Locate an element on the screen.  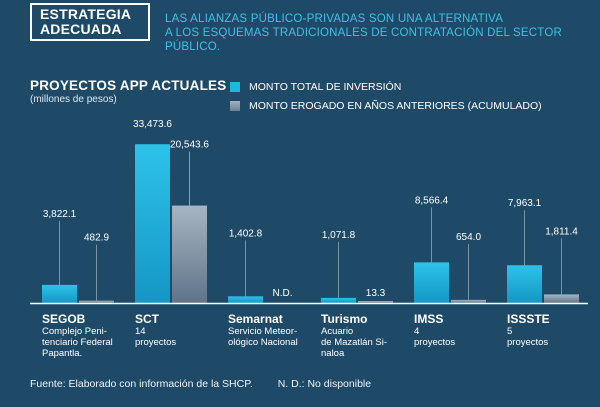
category-label-sct: SCT is located at coordinates (147, 319).